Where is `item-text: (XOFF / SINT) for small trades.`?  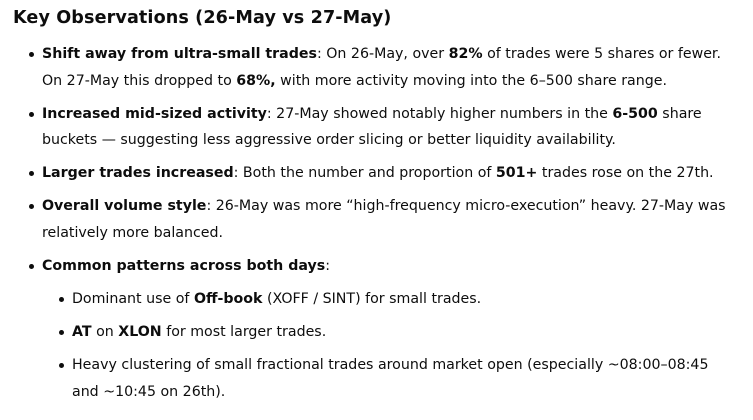 item-text: (XOFF / SINT) for small trades. is located at coordinates (372, 299).